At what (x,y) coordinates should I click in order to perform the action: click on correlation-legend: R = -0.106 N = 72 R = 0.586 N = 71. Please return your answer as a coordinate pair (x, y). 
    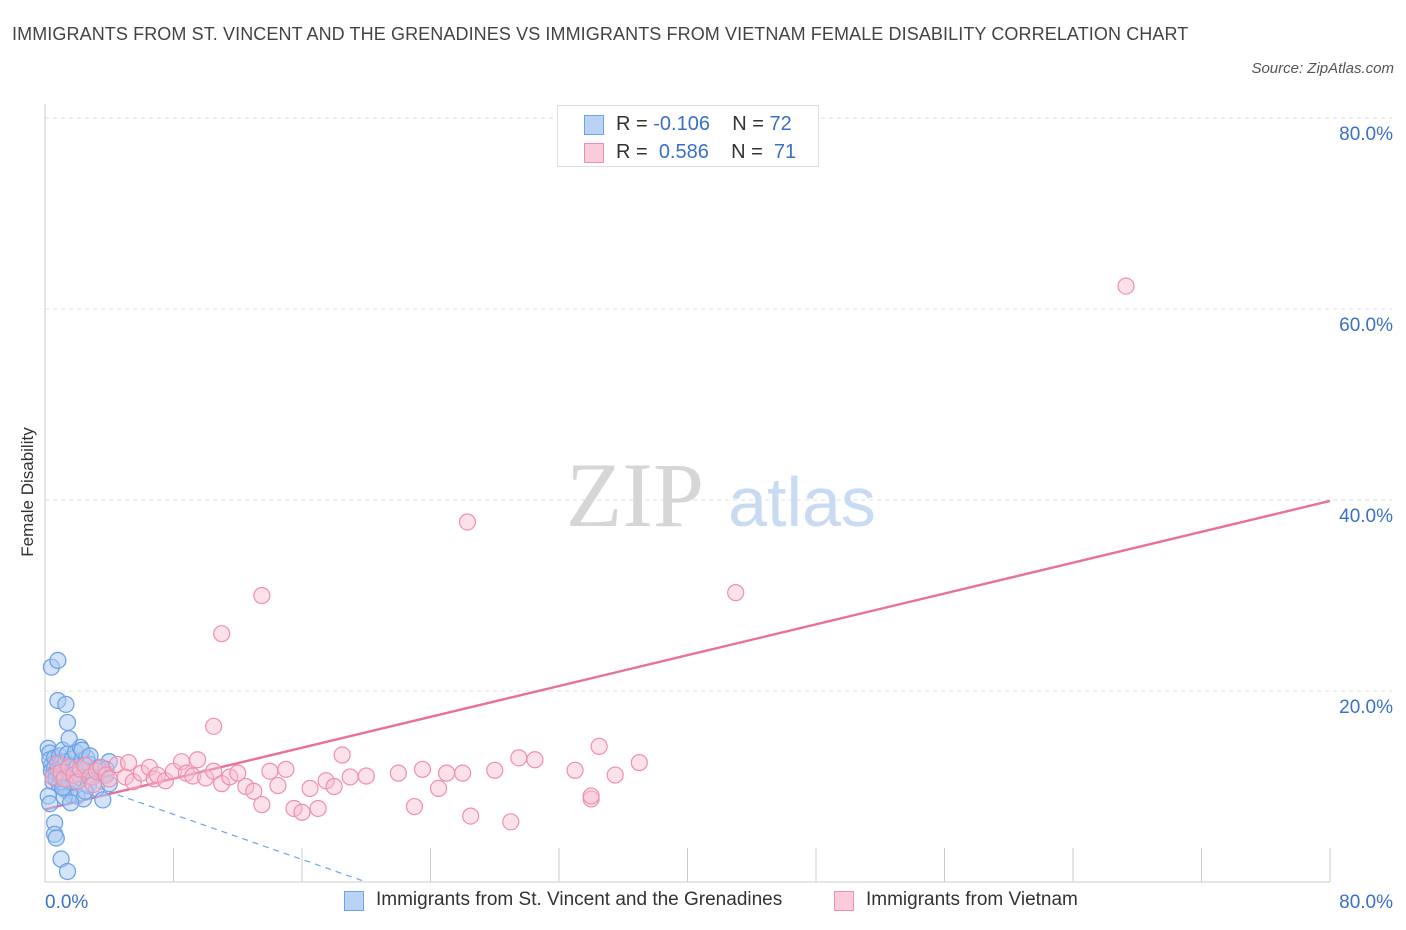
    Looking at the image, I should click on (688, 136).